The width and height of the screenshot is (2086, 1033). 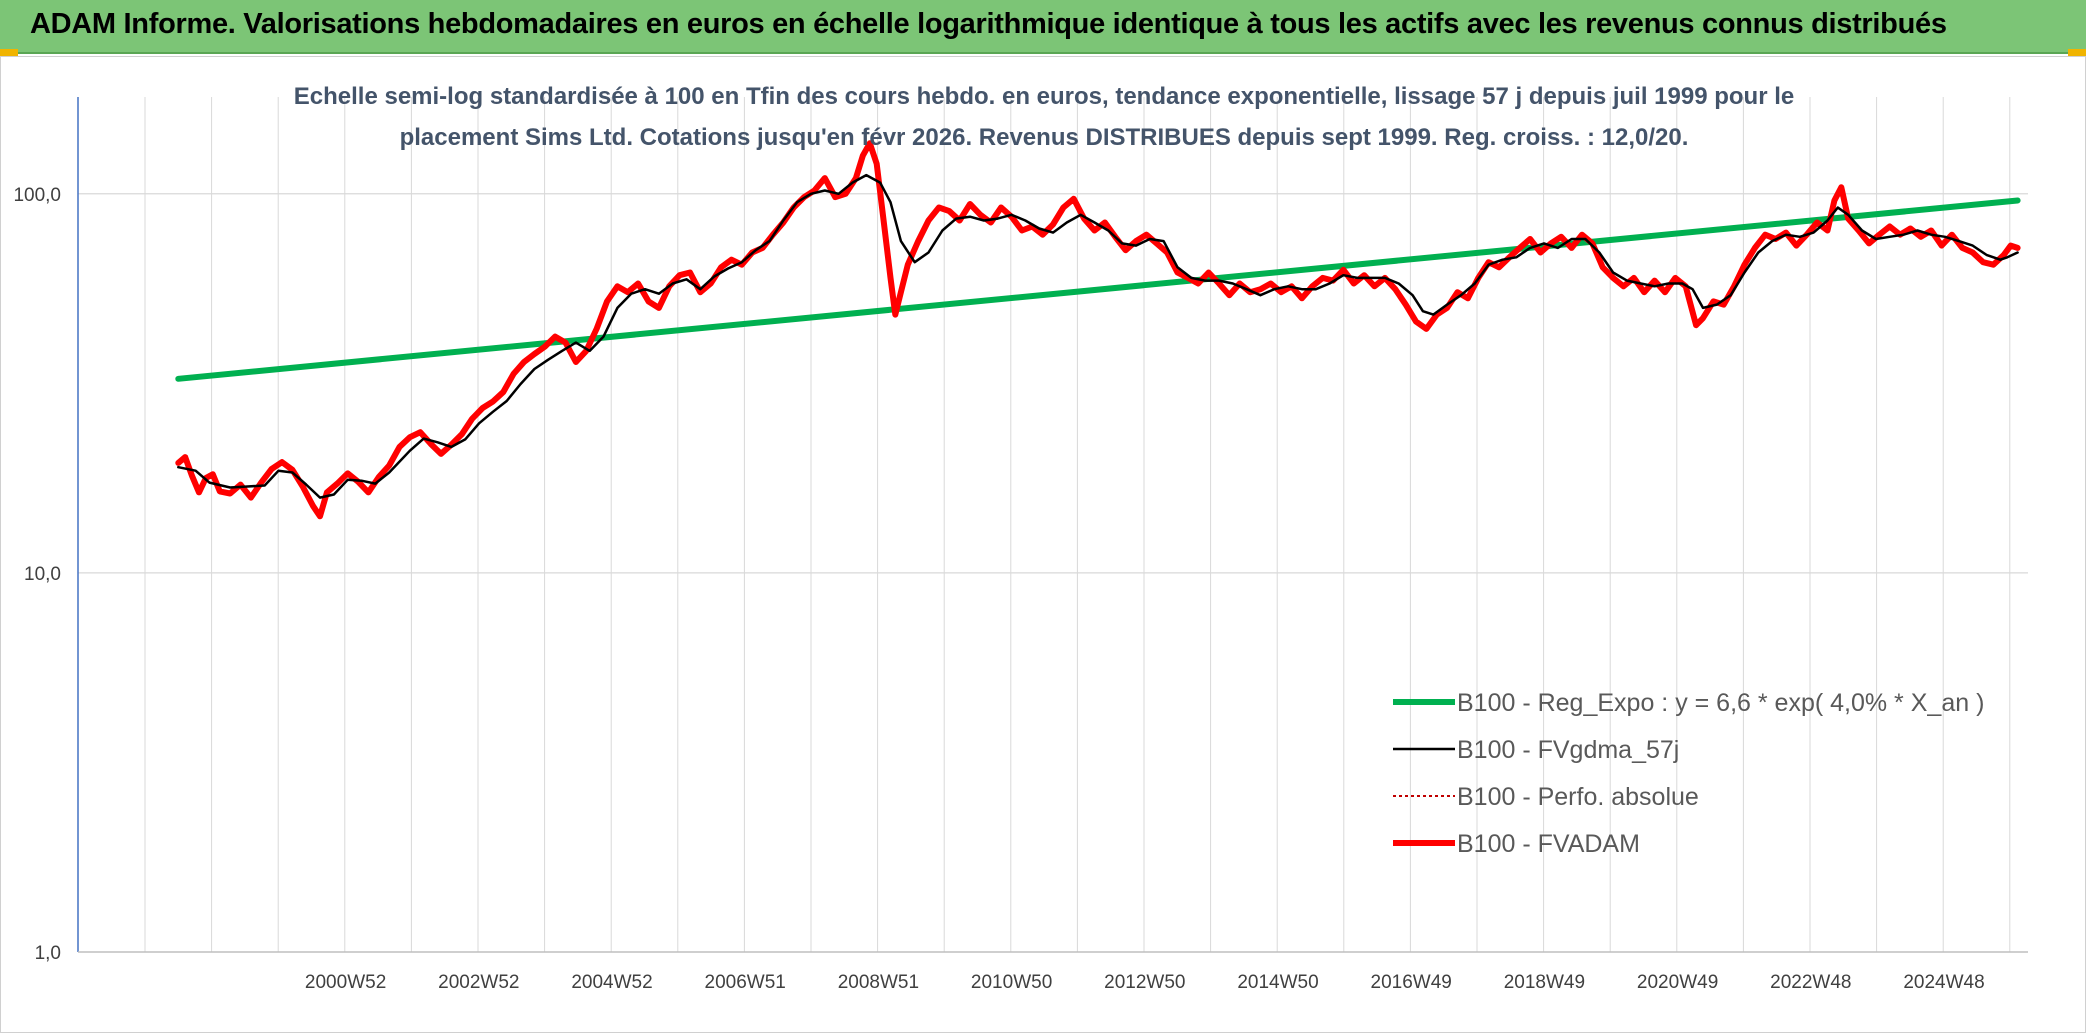 I want to click on x-tick-label: 2002W52, so click(x=478, y=982).